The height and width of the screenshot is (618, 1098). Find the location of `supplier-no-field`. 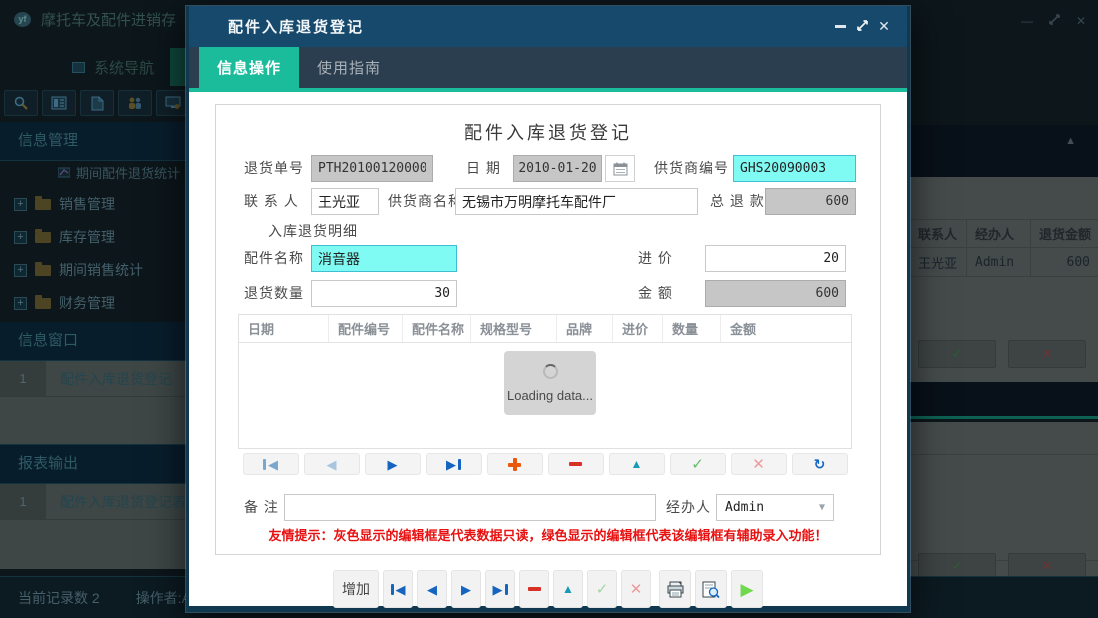

supplier-no-field is located at coordinates (794, 168).